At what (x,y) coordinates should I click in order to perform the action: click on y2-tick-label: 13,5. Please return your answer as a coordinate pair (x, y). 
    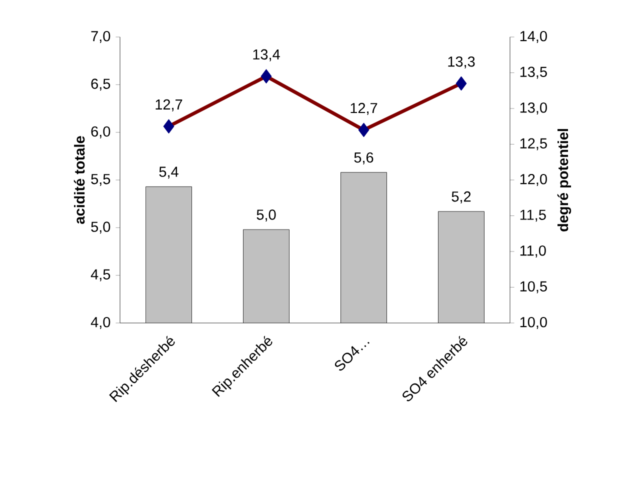
    Looking at the image, I should click on (533, 72).